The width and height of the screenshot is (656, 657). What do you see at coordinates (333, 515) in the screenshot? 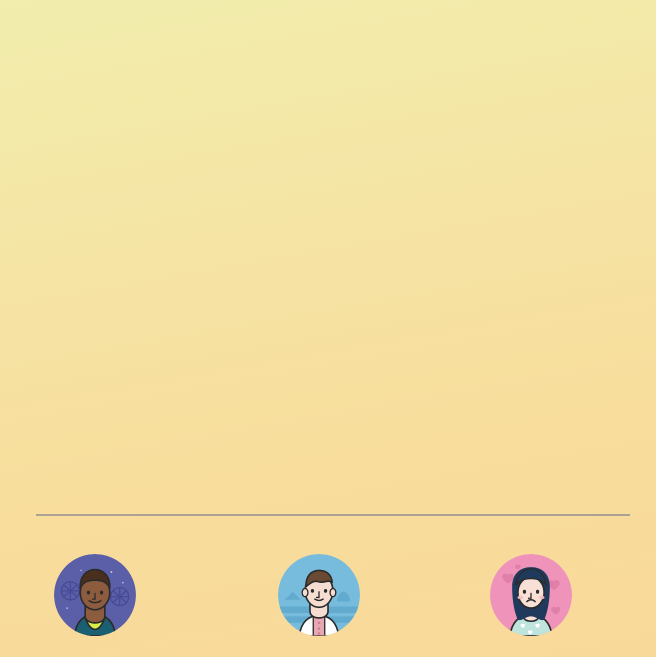
I see `timeline-axis` at bounding box center [333, 515].